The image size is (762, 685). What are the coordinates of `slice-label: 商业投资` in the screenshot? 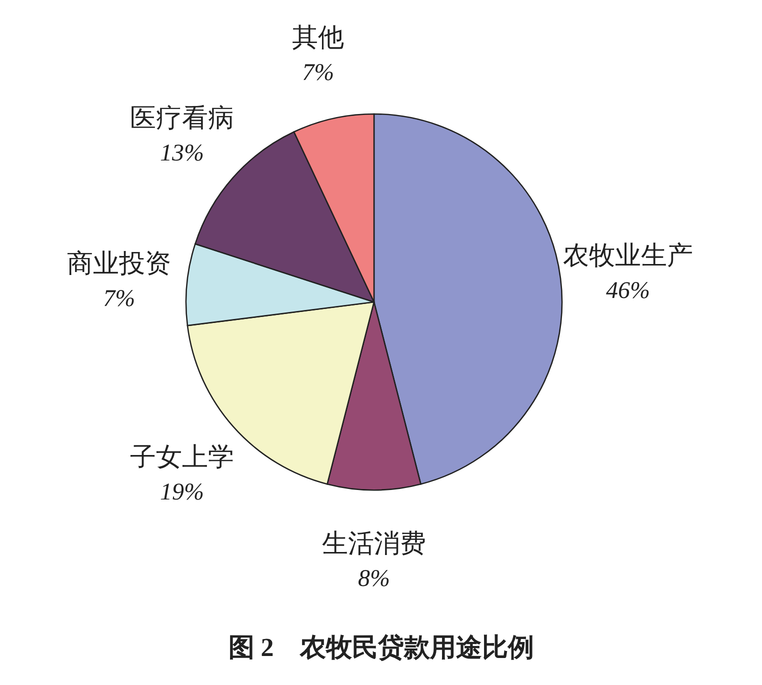 It's located at (119, 263).